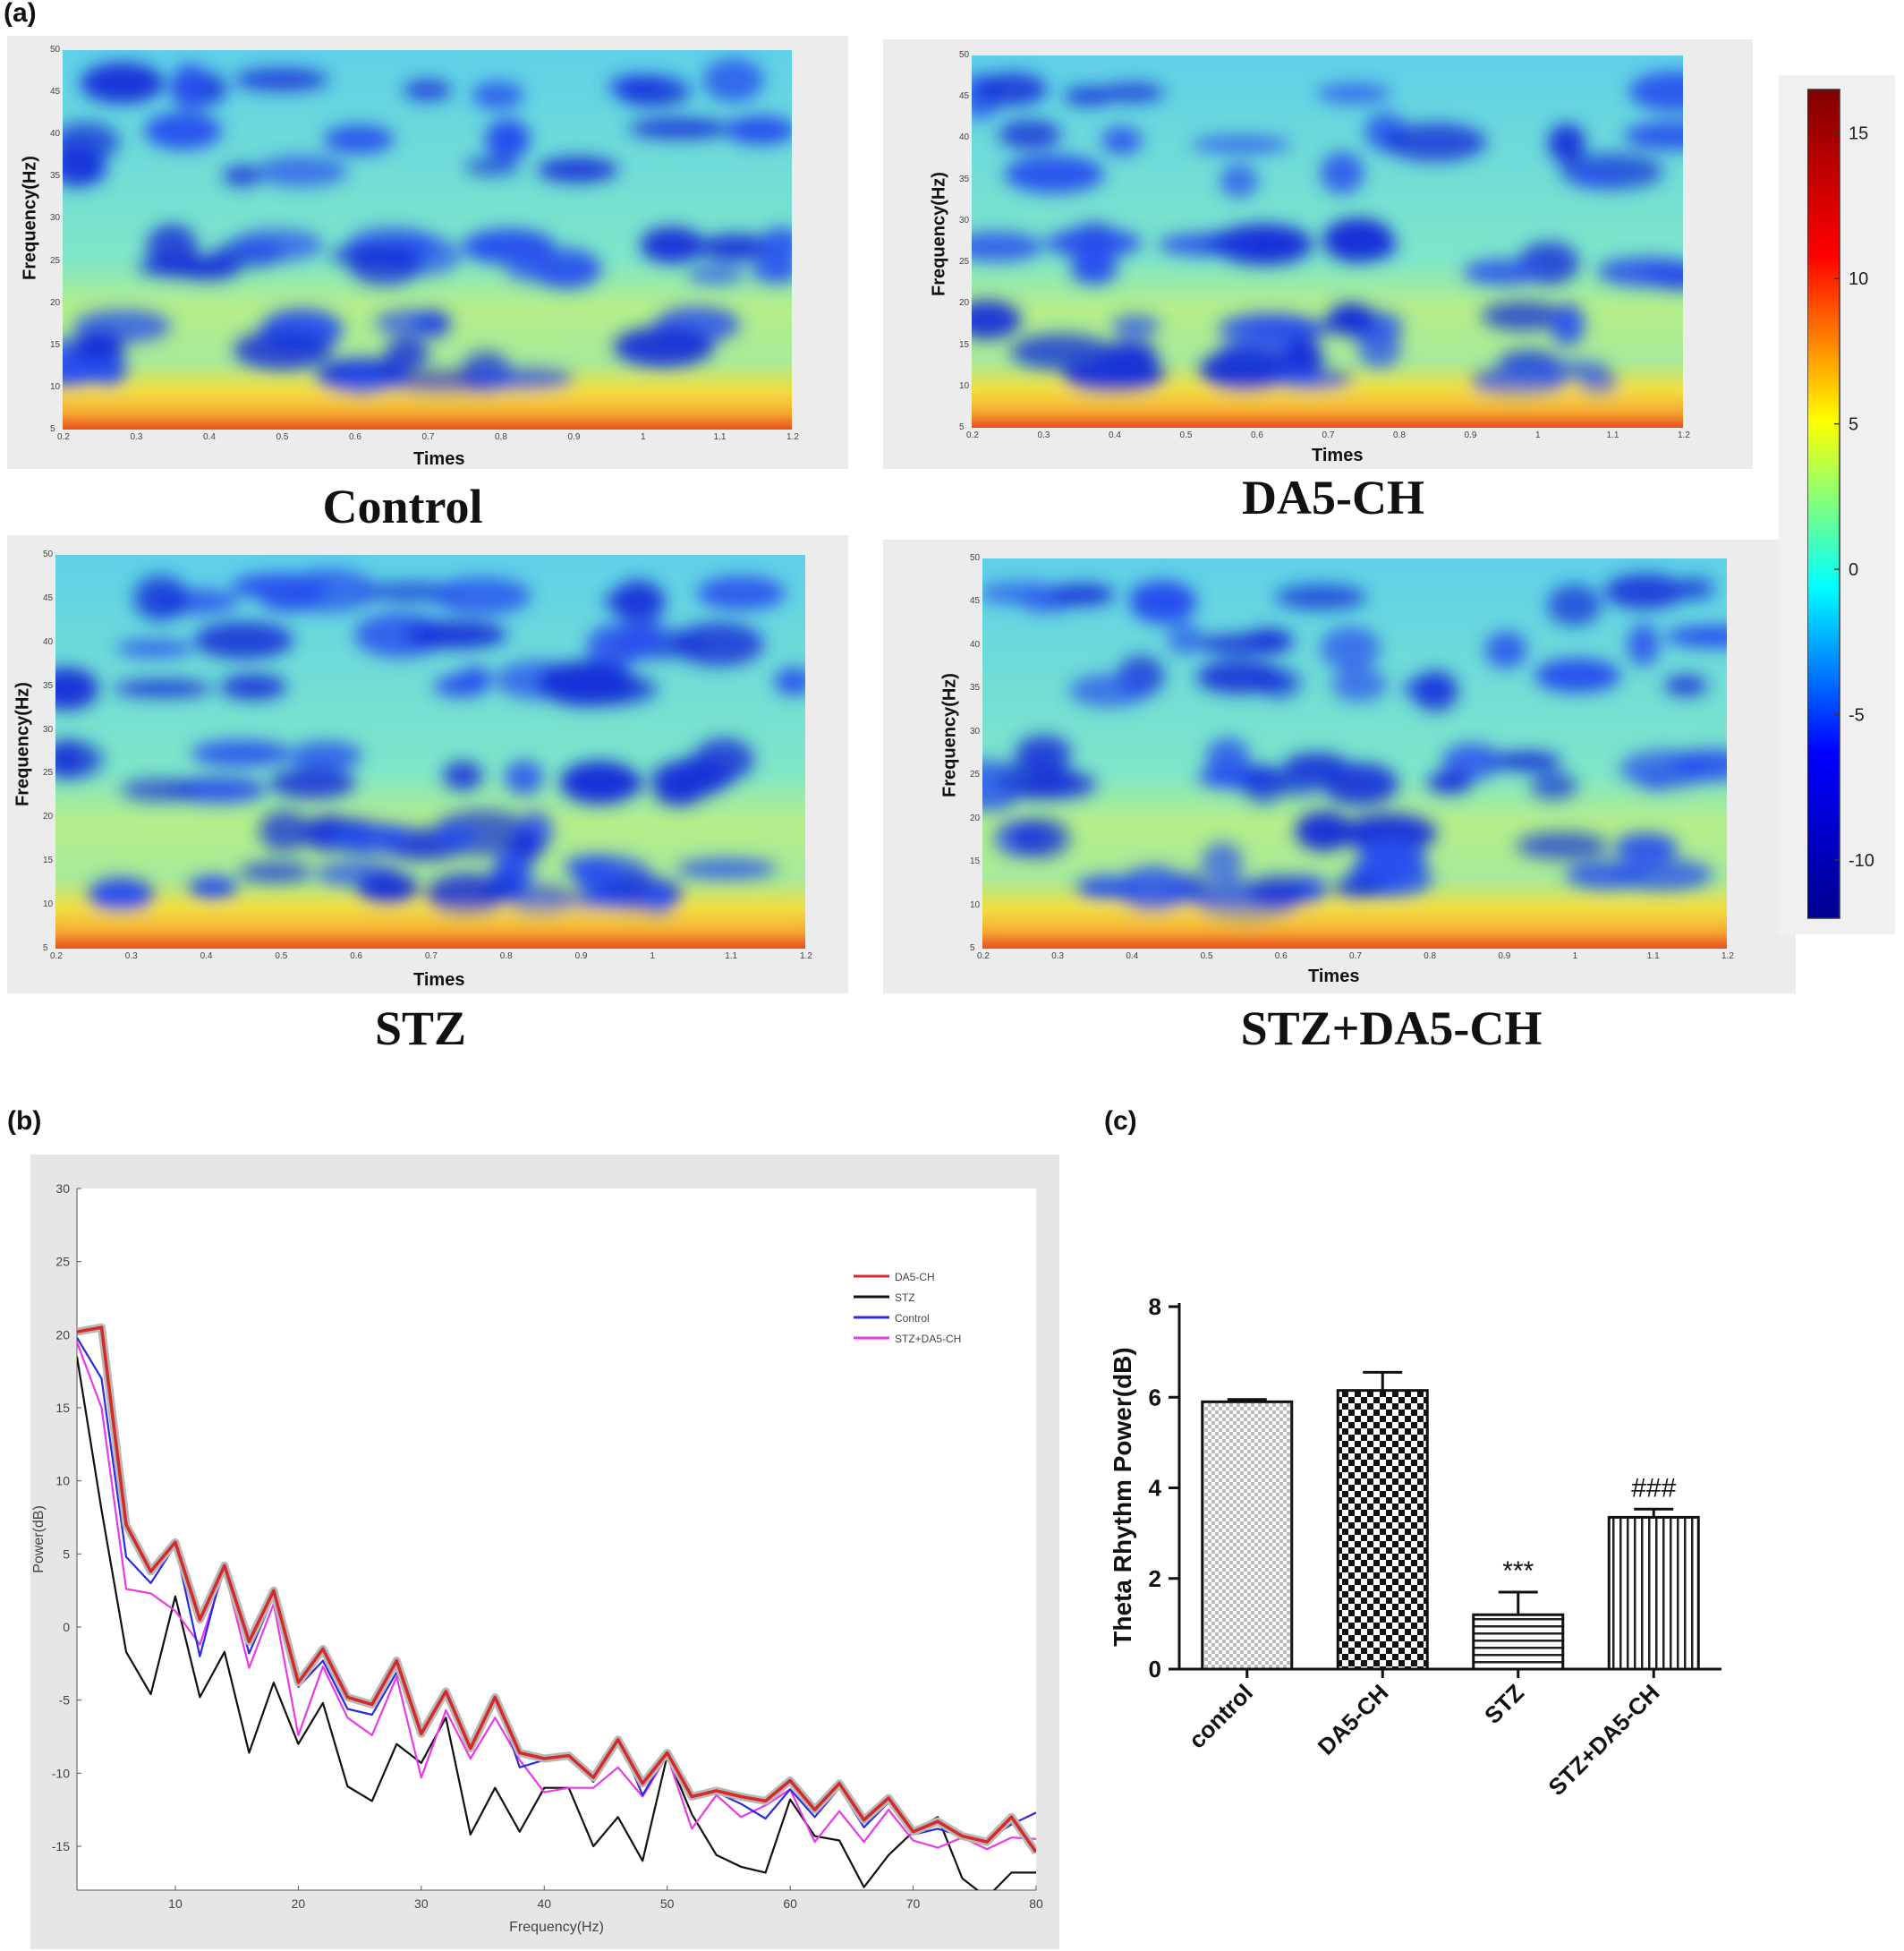 This screenshot has width=1904, height=1951. I want to click on significance-label: ###, so click(1653, 1488).